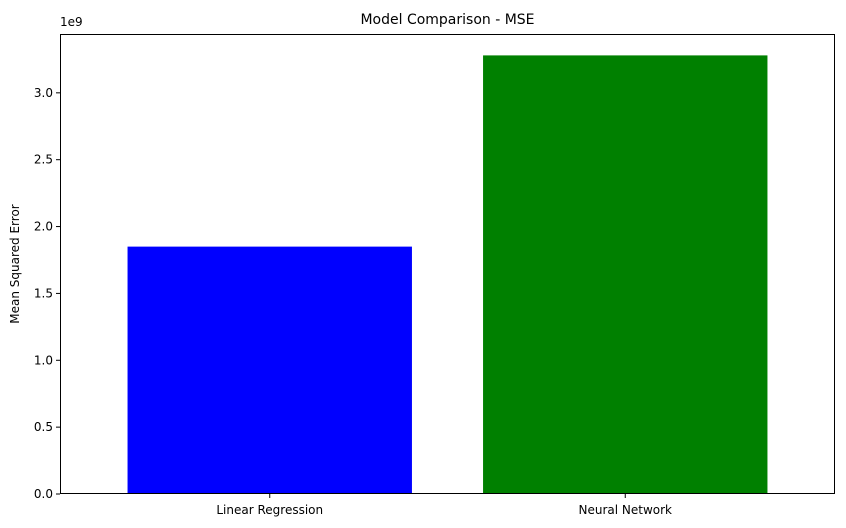  What do you see at coordinates (71, 22) in the screenshot?
I see `y-axis-offset-label: 1e9` at bounding box center [71, 22].